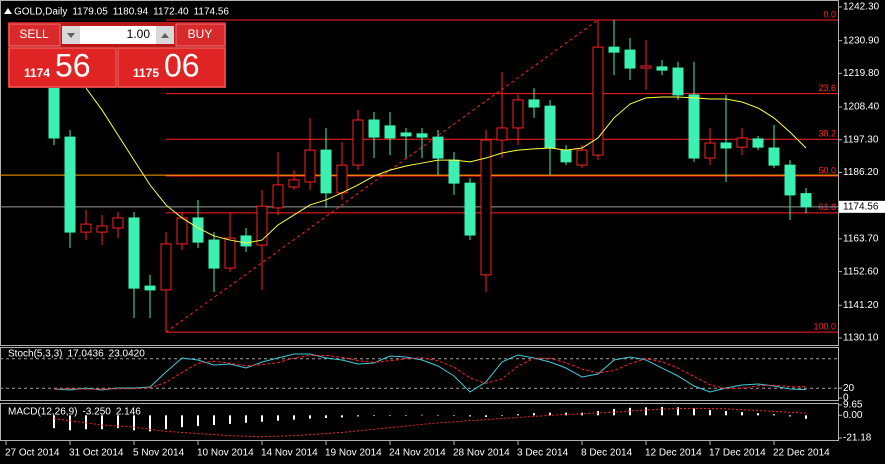 This screenshot has height=464, width=885. I want to click on fibo-label: 100.0, so click(824, 326).